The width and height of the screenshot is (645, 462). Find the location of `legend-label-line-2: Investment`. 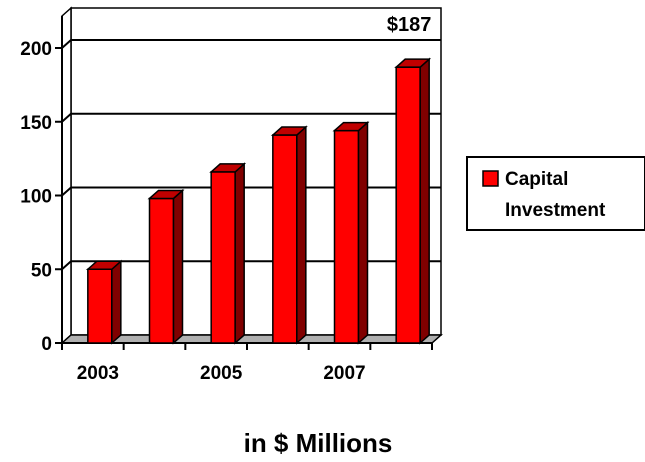

legend-label-line-2: Investment is located at coordinates (555, 210).